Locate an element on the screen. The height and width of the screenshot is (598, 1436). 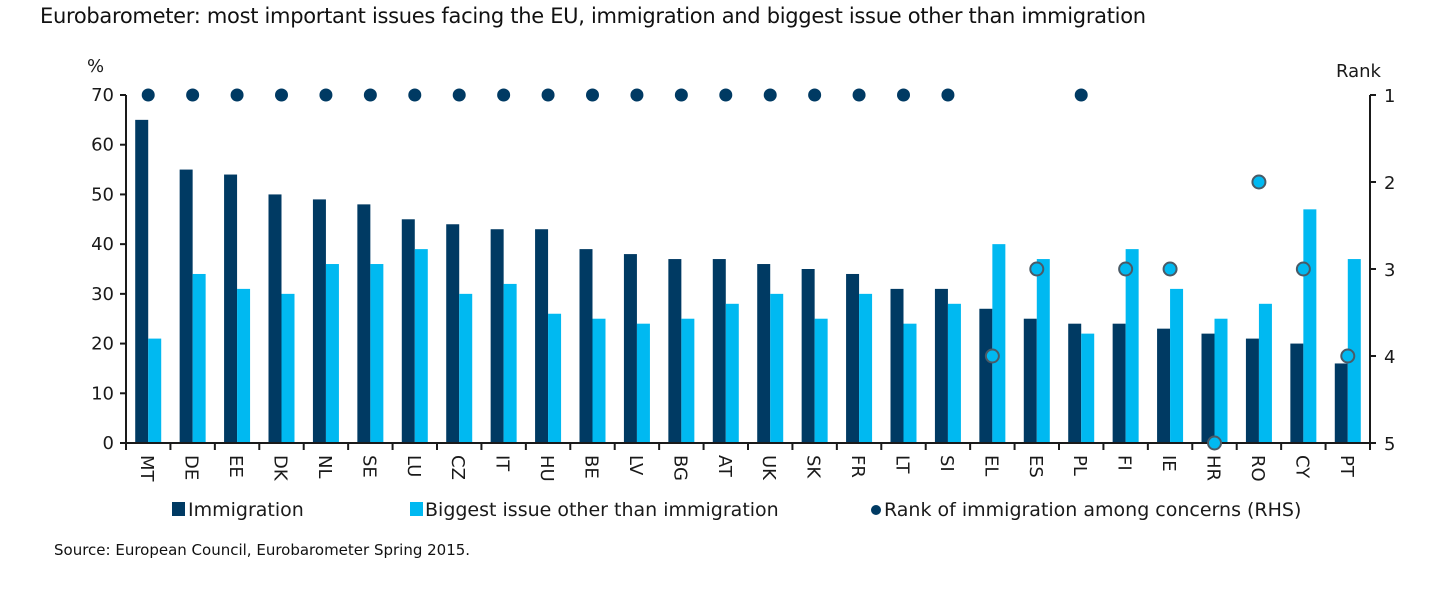
bar-immigration-nl is located at coordinates (319, 321).